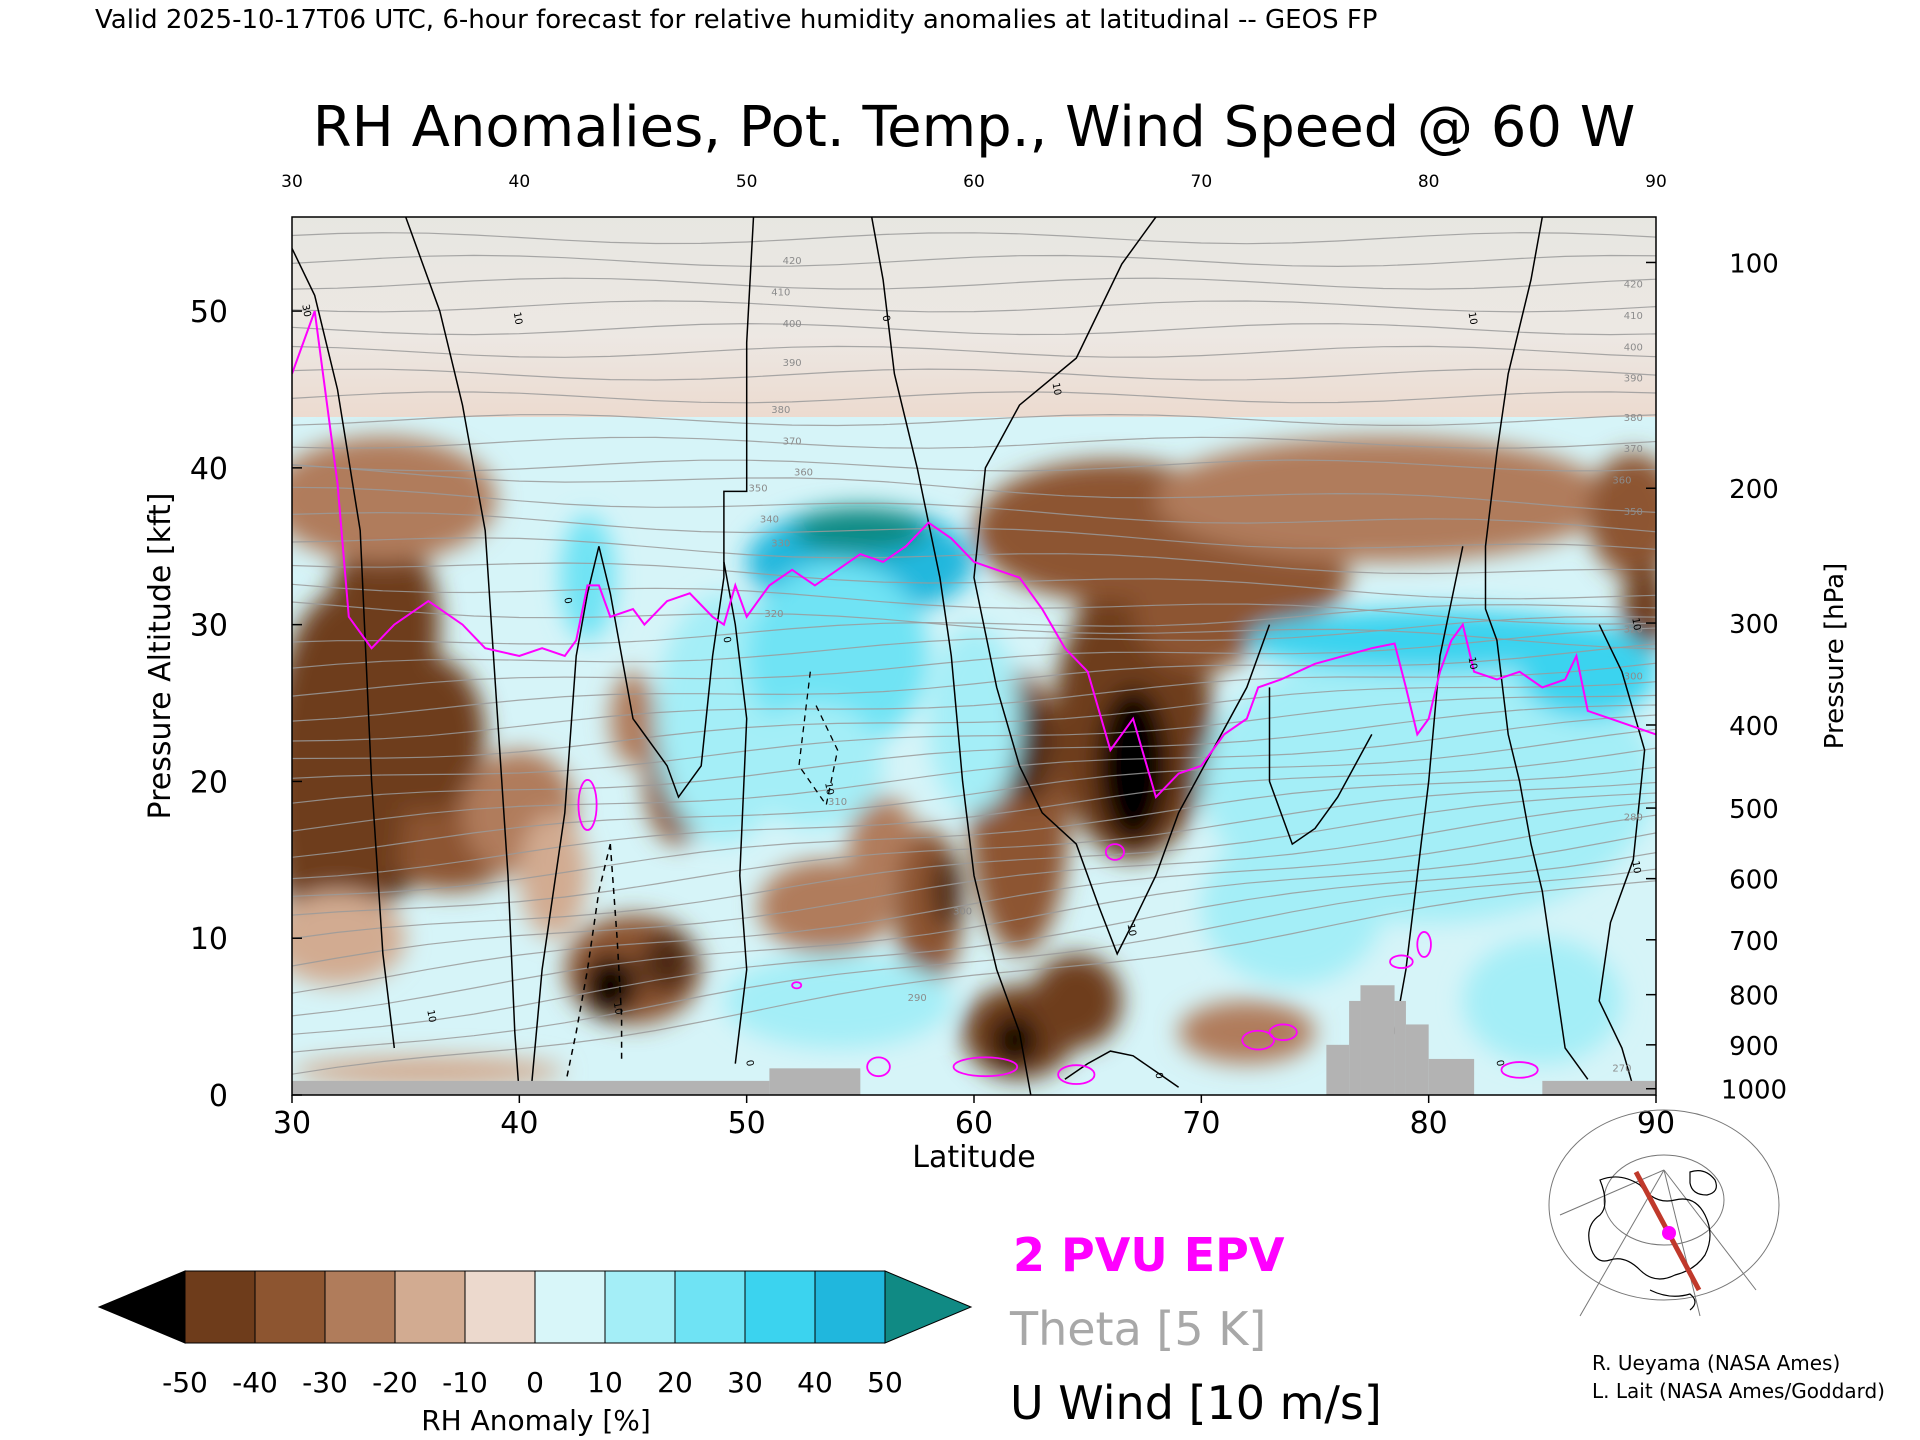 The width and height of the screenshot is (1920, 1440). I want to click on theta-label: 330, so click(780, 543).